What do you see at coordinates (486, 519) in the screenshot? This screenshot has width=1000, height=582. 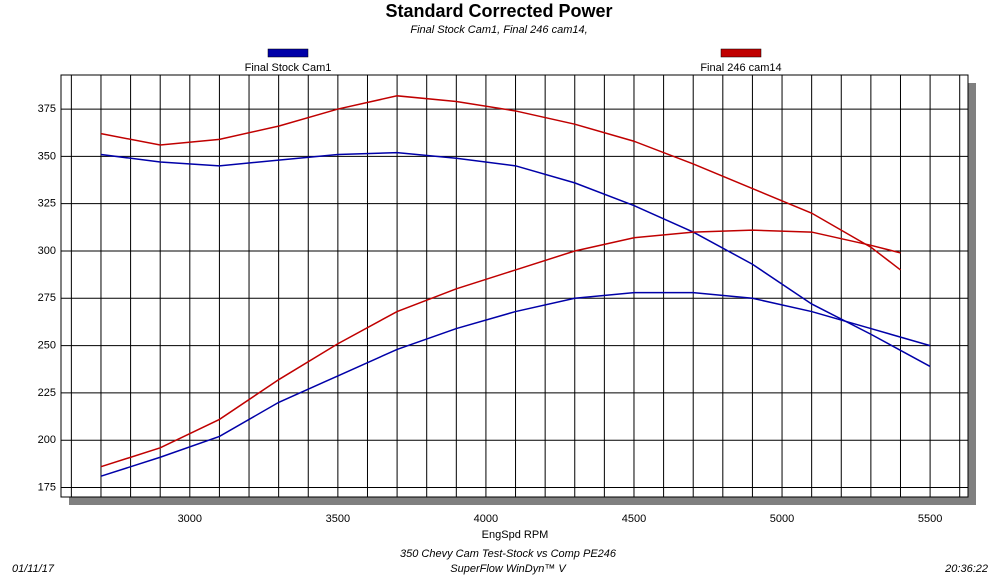 I see `x-tick-label: 4000` at bounding box center [486, 519].